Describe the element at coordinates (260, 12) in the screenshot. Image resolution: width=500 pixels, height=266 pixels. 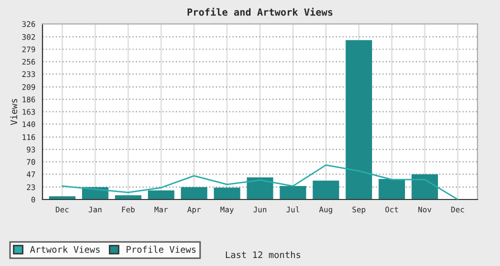
I see `chart-title: Profile and Artwork Views` at that location.